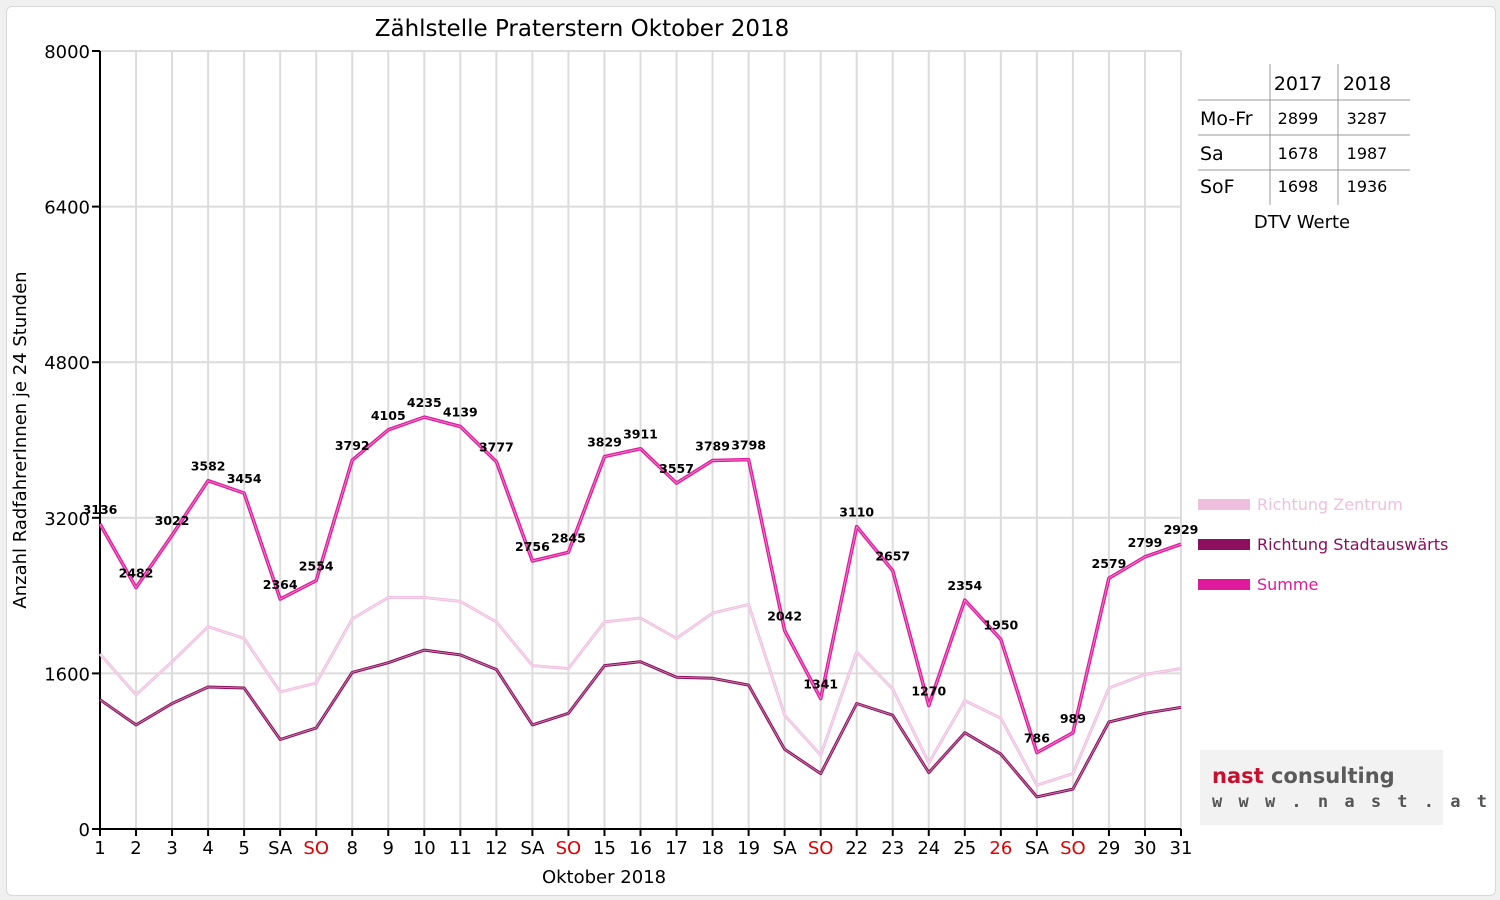  What do you see at coordinates (532, 546) in the screenshot?
I see `data-label: 2756` at bounding box center [532, 546].